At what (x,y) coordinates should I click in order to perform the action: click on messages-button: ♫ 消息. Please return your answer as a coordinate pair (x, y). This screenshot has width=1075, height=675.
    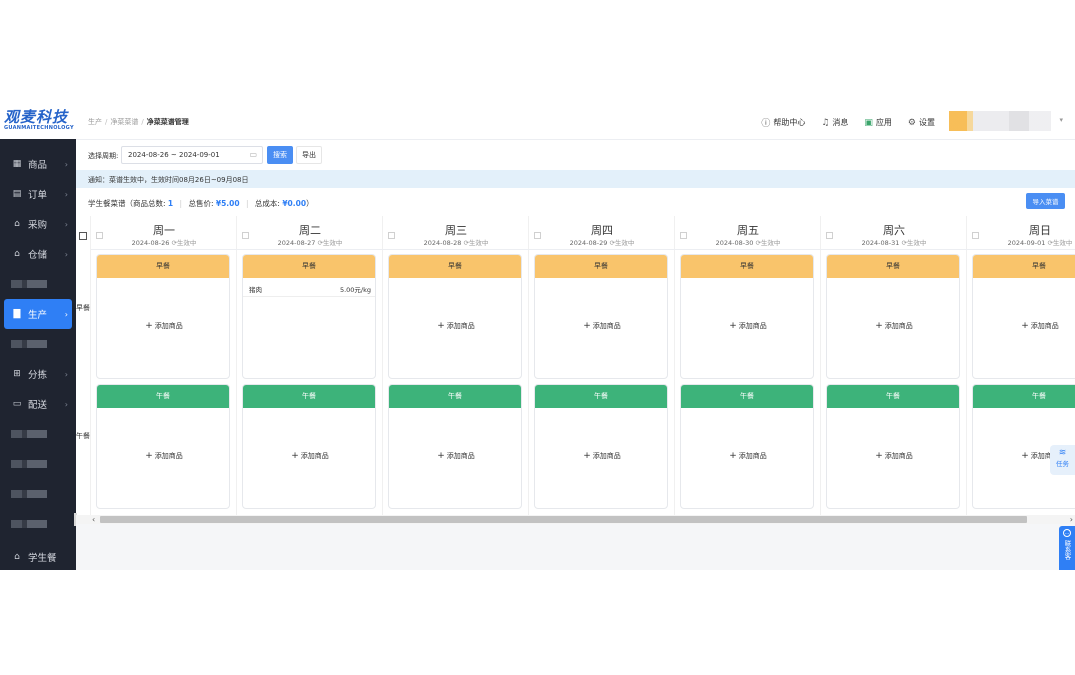
    Looking at the image, I should click on (834, 122).